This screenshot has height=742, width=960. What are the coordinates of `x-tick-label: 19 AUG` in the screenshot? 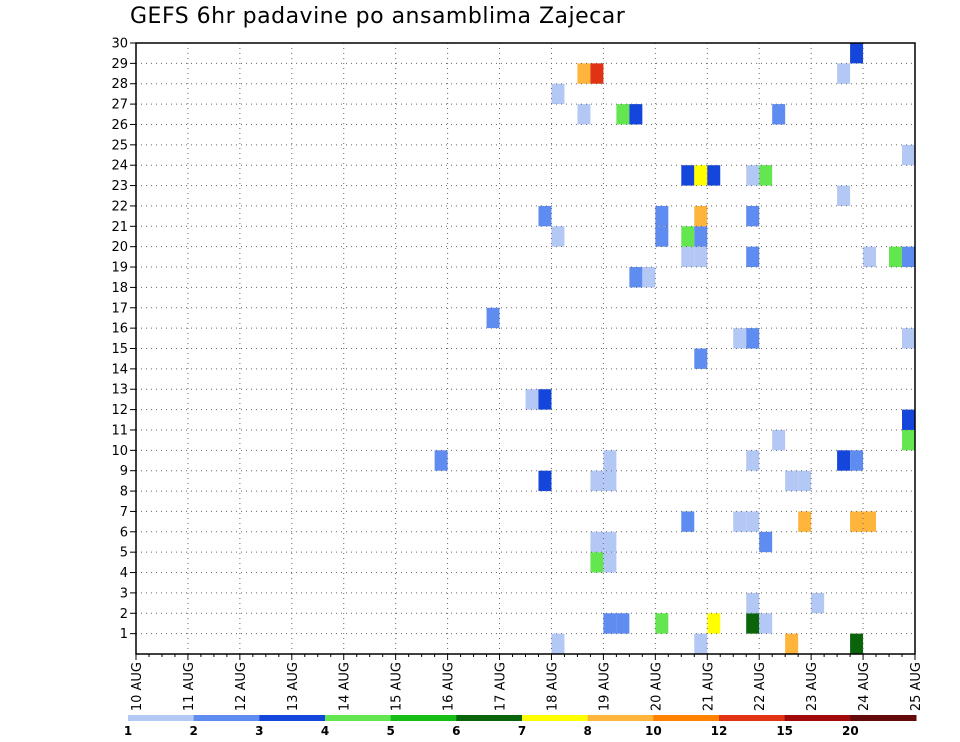 It's located at (604, 686).